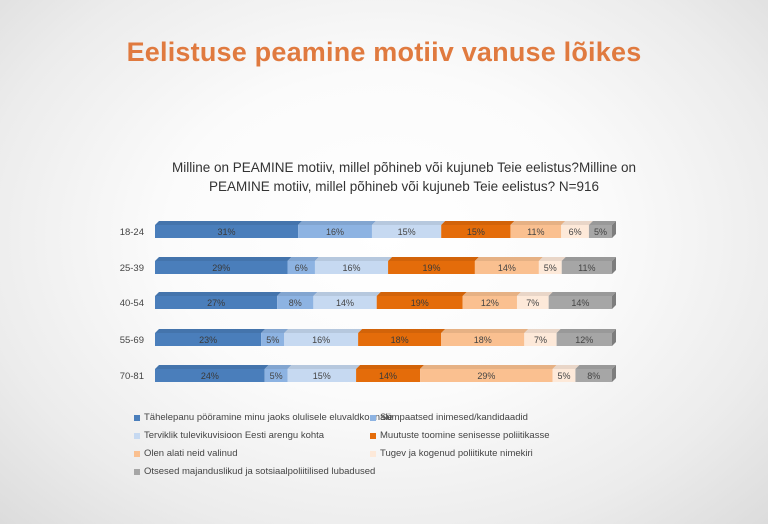 The width and height of the screenshot is (768, 524). I want to click on bar-40-54-s2, so click(345, 302).